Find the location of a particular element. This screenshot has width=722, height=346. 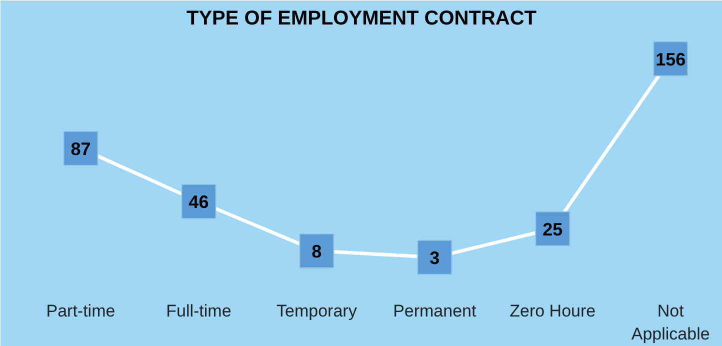

data-label: 3 is located at coordinates (435, 258).